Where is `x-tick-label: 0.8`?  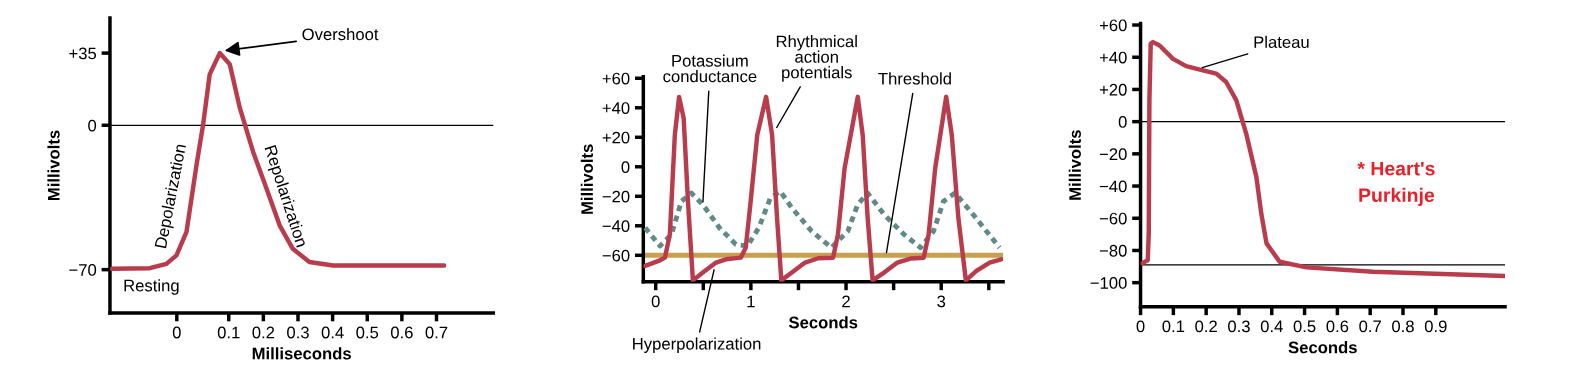
x-tick-label: 0.8 is located at coordinates (1403, 326).